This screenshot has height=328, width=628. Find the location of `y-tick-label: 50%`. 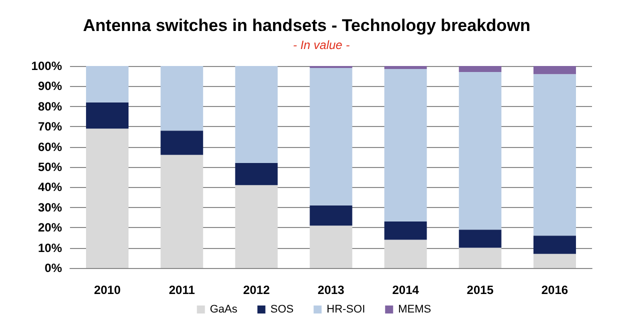

y-tick-label: 50% is located at coordinates (50, 167).